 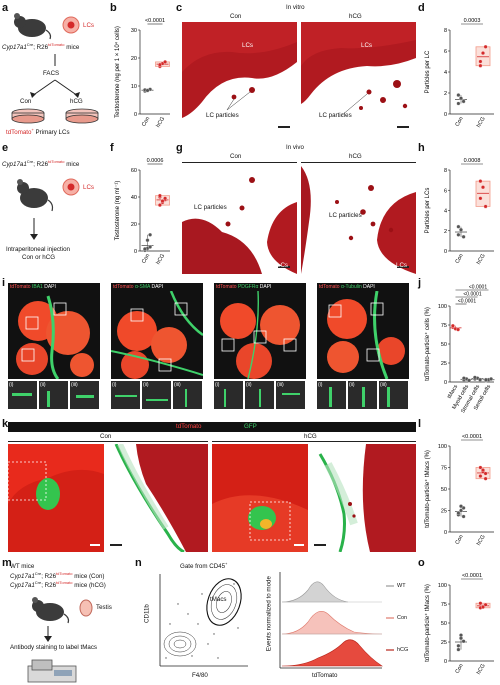 I want to click on tmacs-gate-label: tMacs, so click(x=218, y=599).